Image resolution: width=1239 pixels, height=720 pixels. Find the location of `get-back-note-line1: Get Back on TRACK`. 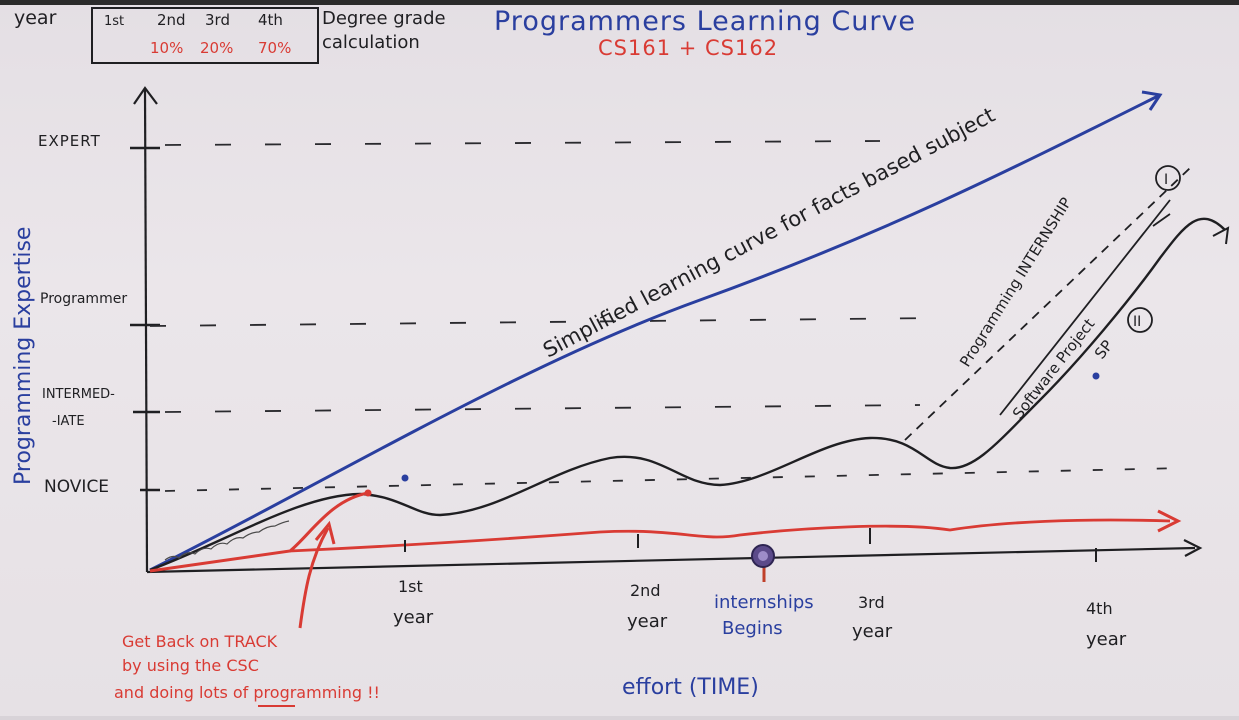

get-back-note-line1: Get Back on TRACK is located at coordinates (200, 641).